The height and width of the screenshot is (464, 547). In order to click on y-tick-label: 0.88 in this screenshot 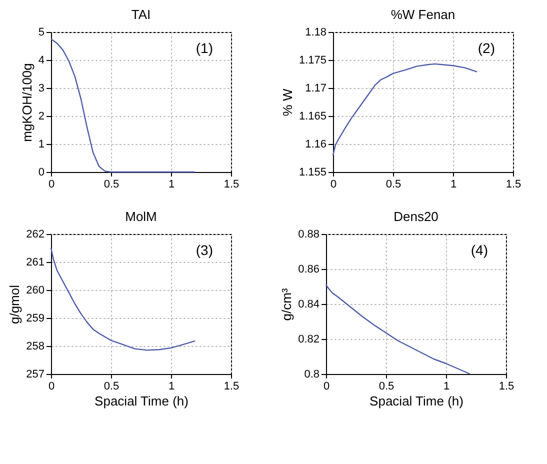, I will do `click(309, 234)`.